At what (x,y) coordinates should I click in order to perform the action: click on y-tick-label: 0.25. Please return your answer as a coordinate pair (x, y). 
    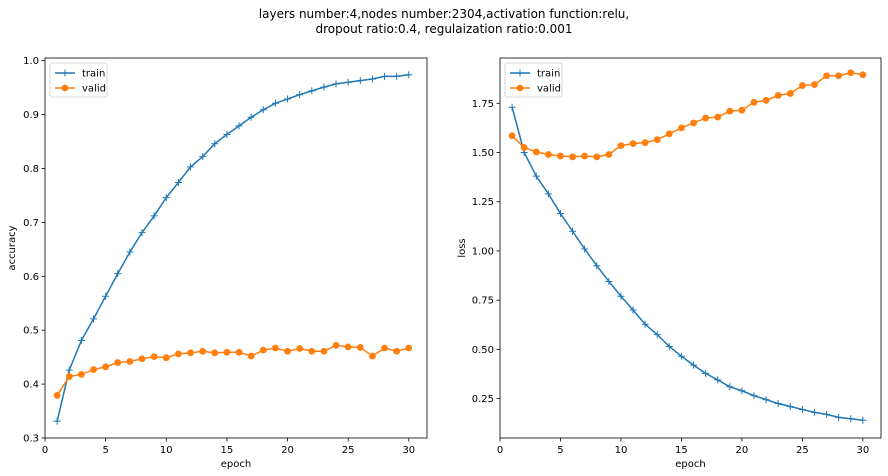
    Looking at the image, I should click on (483, 399).